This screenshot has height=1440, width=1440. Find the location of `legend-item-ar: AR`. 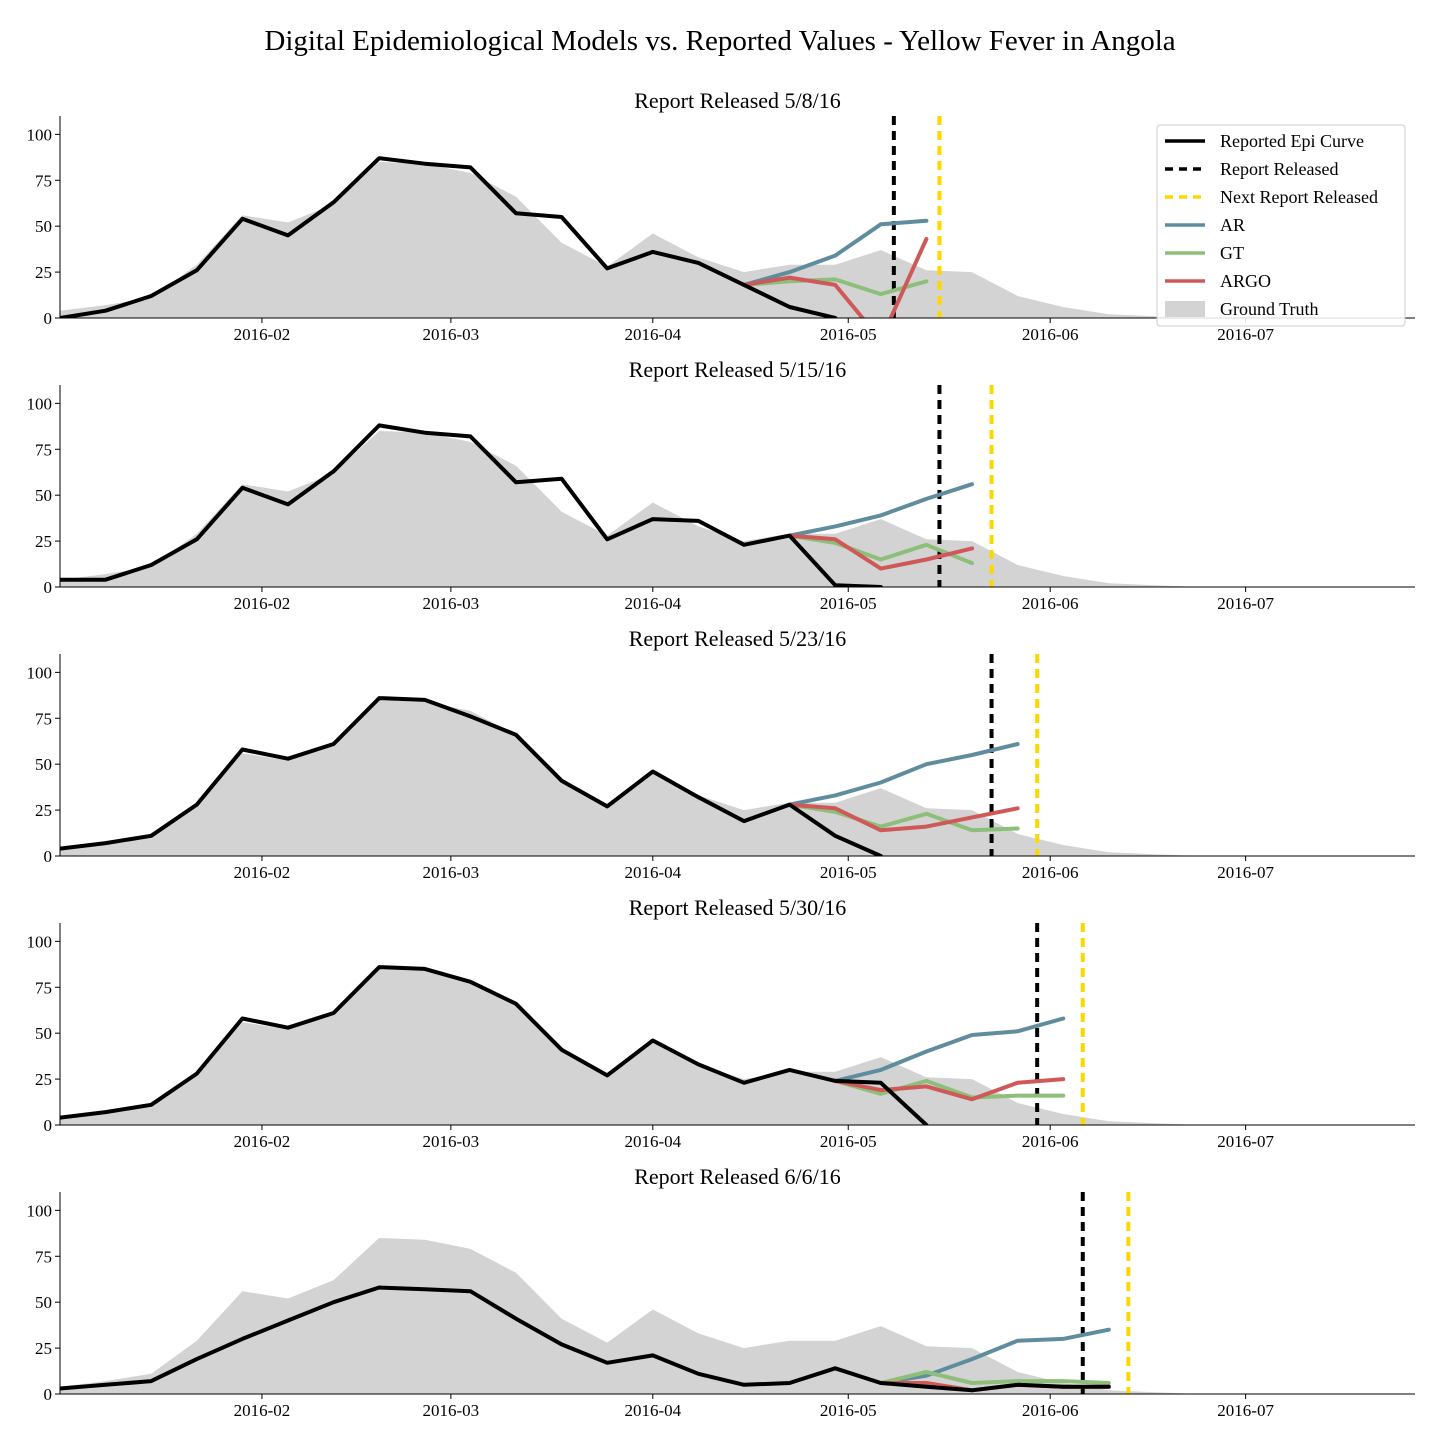

legend-item-ar: AR is located at coordinates (1205, 225).